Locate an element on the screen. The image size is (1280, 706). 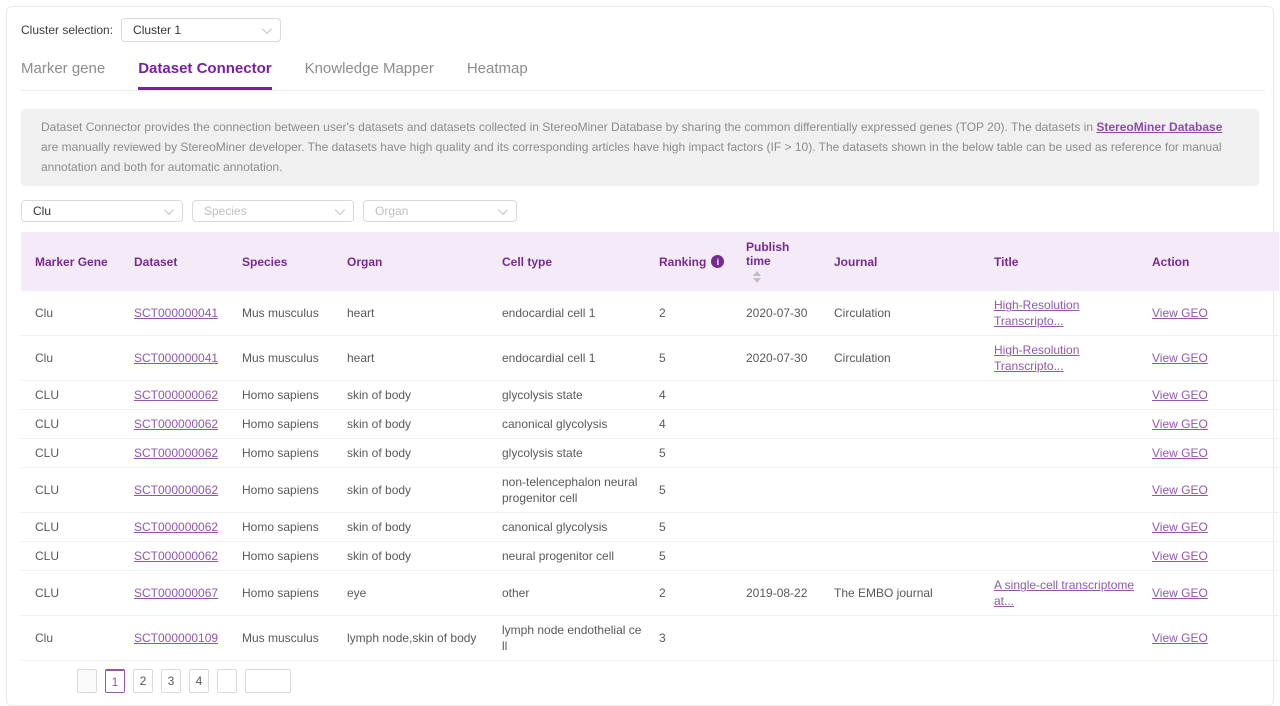
dataset-link: SCT000000109 is located at coordinates (176, 638).